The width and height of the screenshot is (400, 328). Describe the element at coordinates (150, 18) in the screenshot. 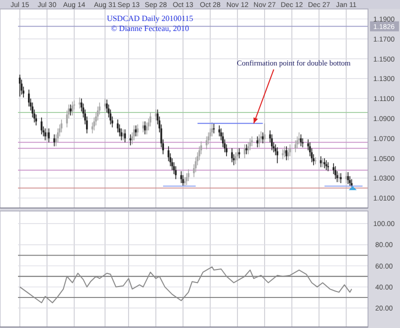

I see `text: USDCAD Daily 20100115` at that location.